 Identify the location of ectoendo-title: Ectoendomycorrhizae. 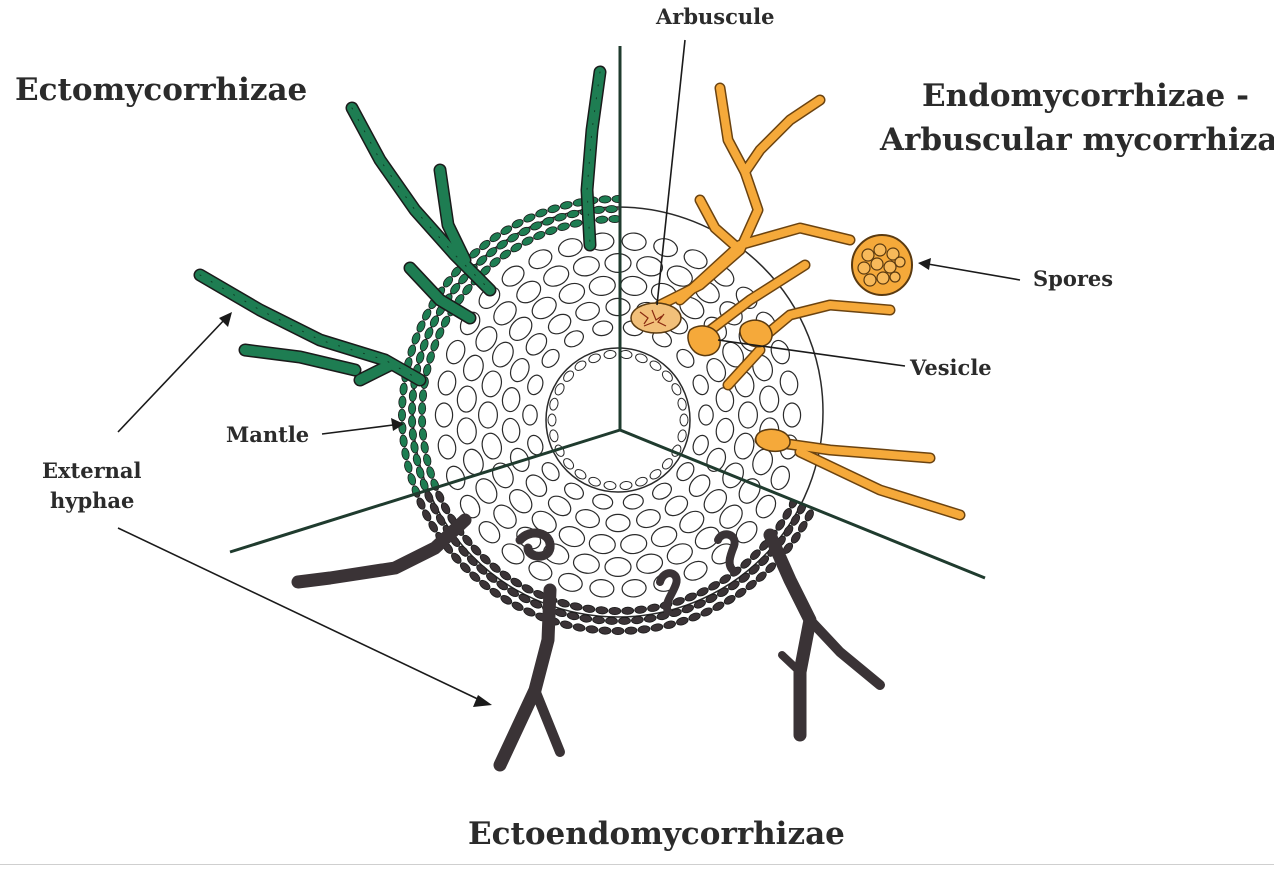
(656, 834).